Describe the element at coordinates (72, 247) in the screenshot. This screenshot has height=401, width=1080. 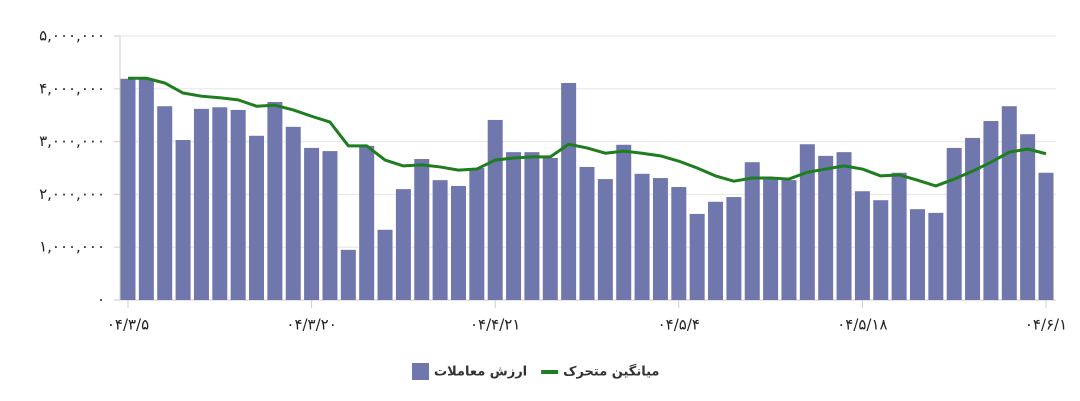
I see `y-tick-label: ۱,۰۰۰,۰۰۰` at that location.